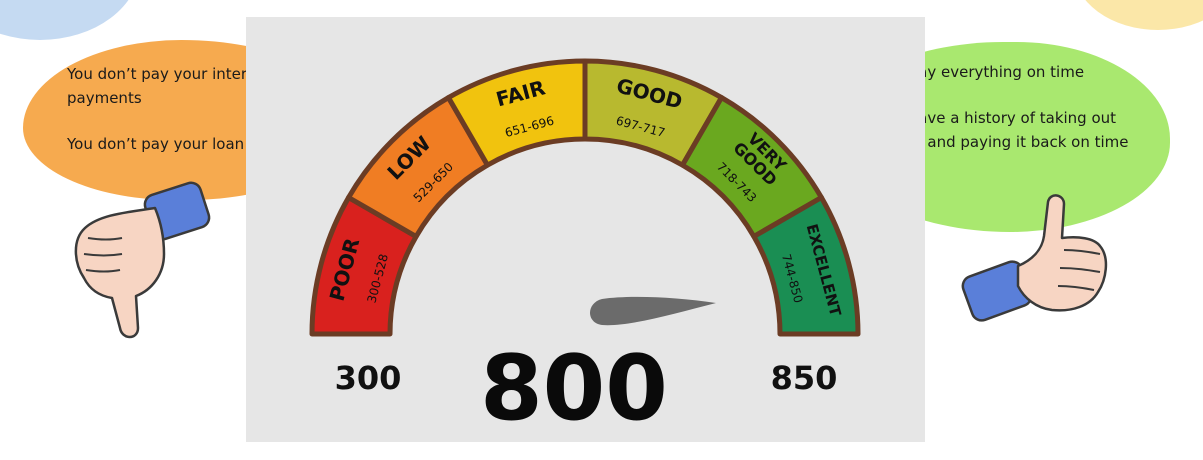 This screenshot has width=1203, height=460. I want to click on gauge-needle, so click(653, 311).